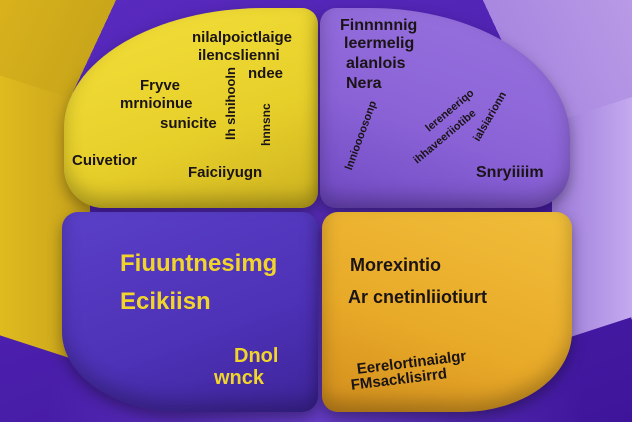  What do you see at coordinates (239, 378) in the screenshot?
I see `bl-line-d: wnck` at bounding box center [239, 378].